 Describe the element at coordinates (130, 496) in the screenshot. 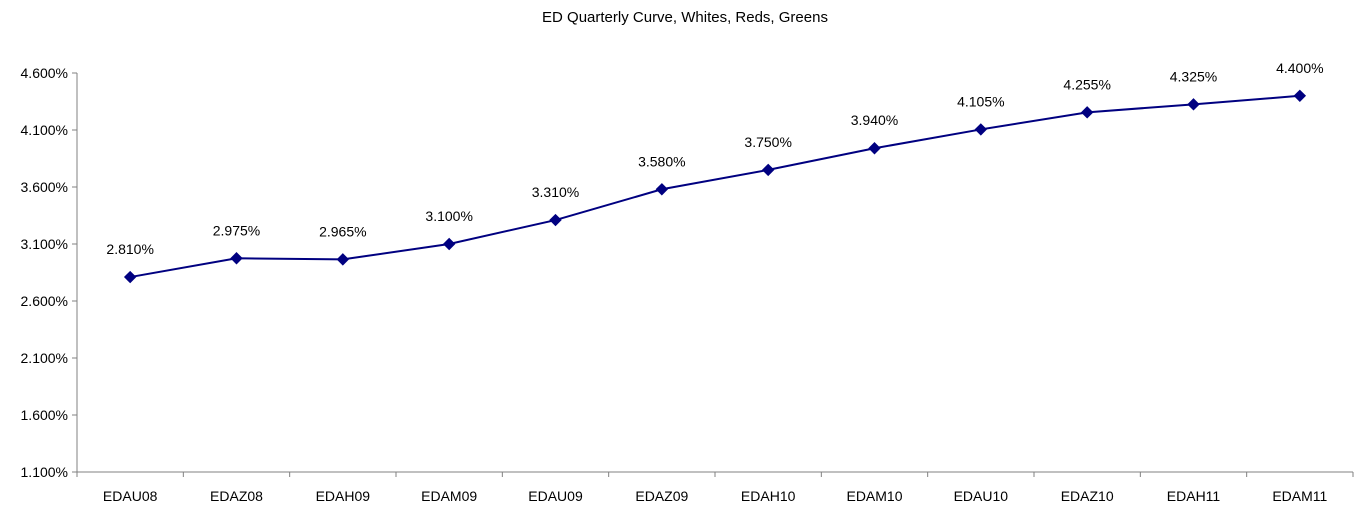

I see `x-tick-label: EDAU08` at that location.